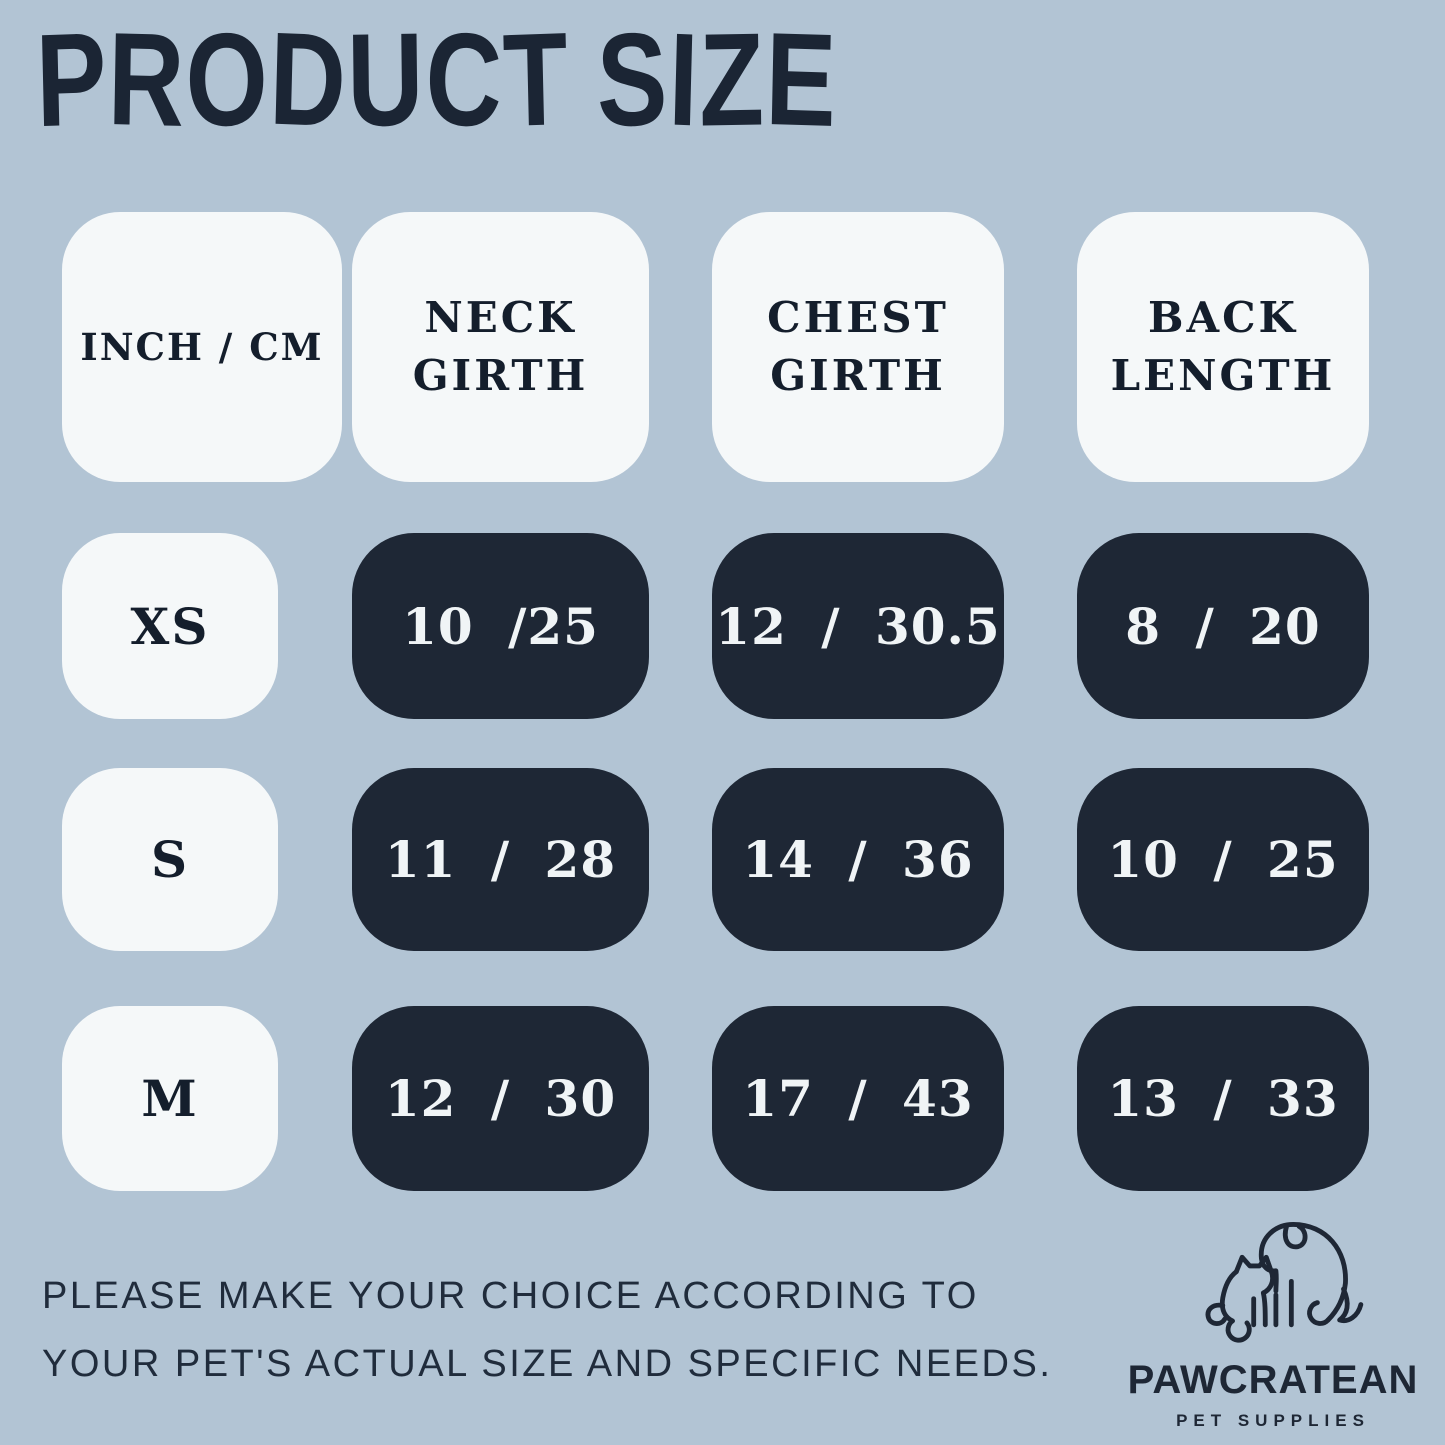  Describe the element at coordinates (858, 626) in the screenshot. I see `value-xs-chest-girth: 12 / 30.5` at that location.